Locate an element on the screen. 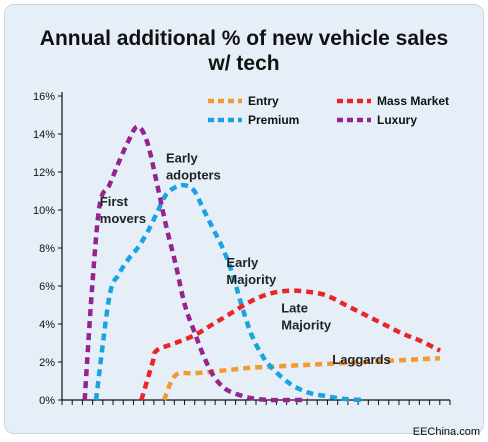  y-tick-label: 14% is located at coordinates (44, 135).